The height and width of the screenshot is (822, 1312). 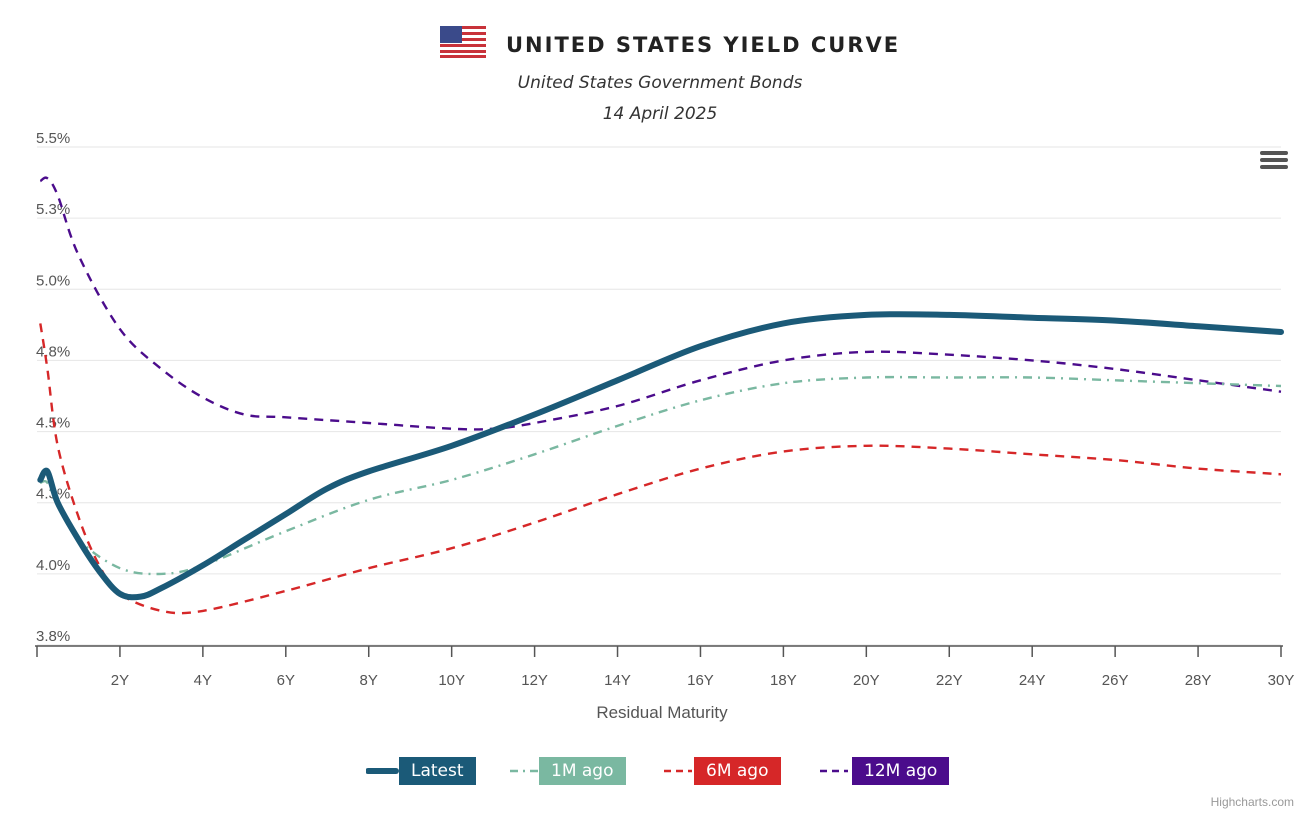 What do you see at coordinates (369, 680) in the screenshot?
I see `x-tick-label: 8Y` at bounding box center [369, 680].